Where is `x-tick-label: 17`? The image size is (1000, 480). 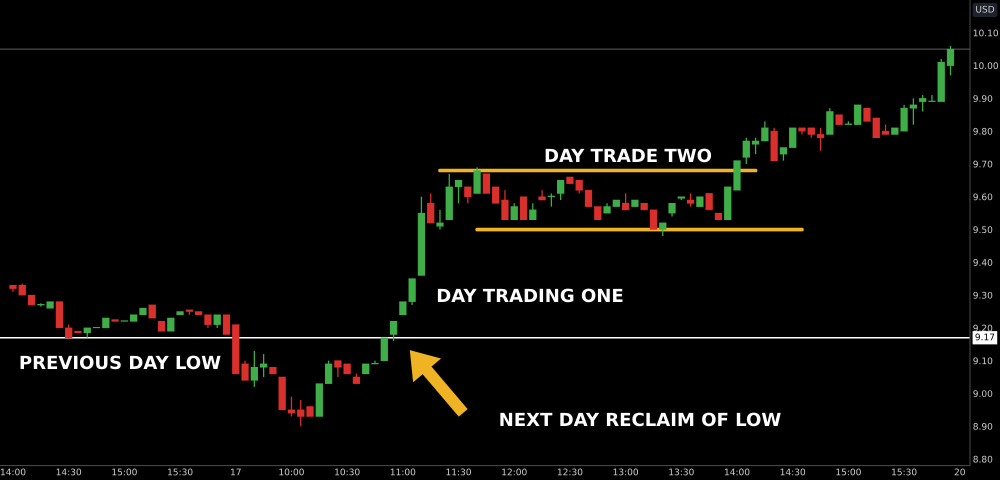
x-tick-label: 17 is located at coordinates (236, 472).